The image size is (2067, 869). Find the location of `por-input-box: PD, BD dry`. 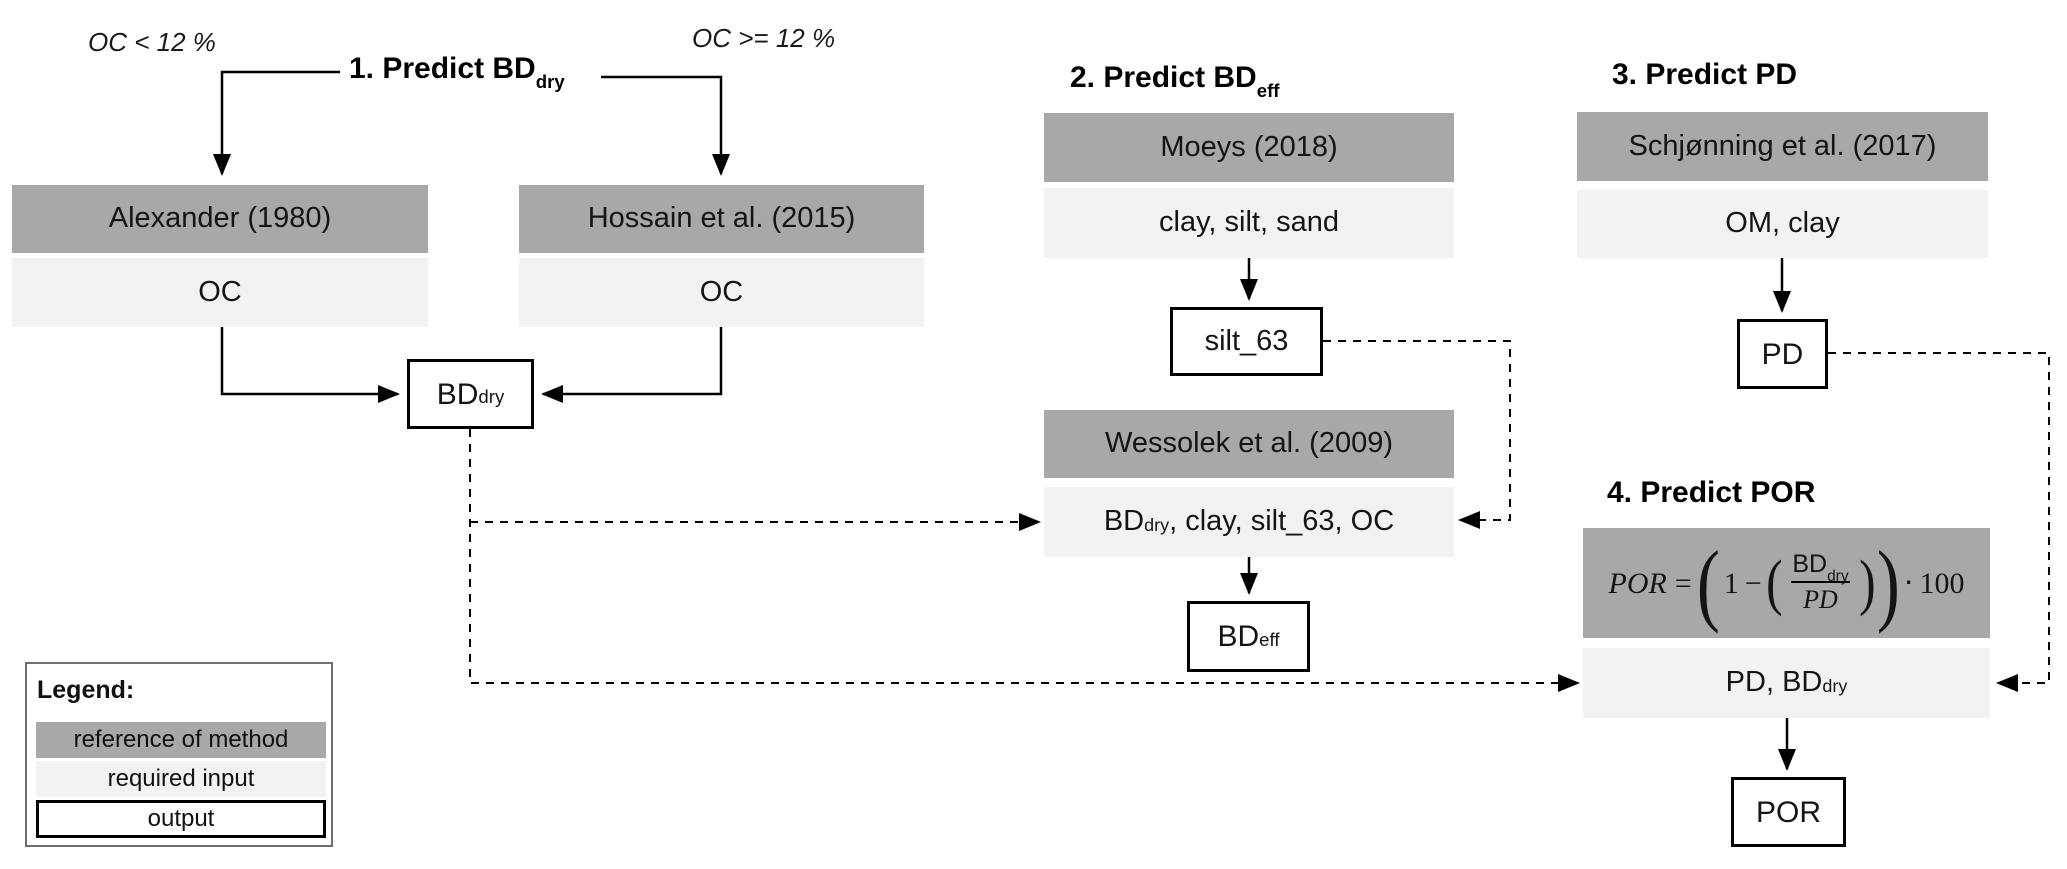

por-input-box: PD, BD dry is located at coordinates (1786, 683).